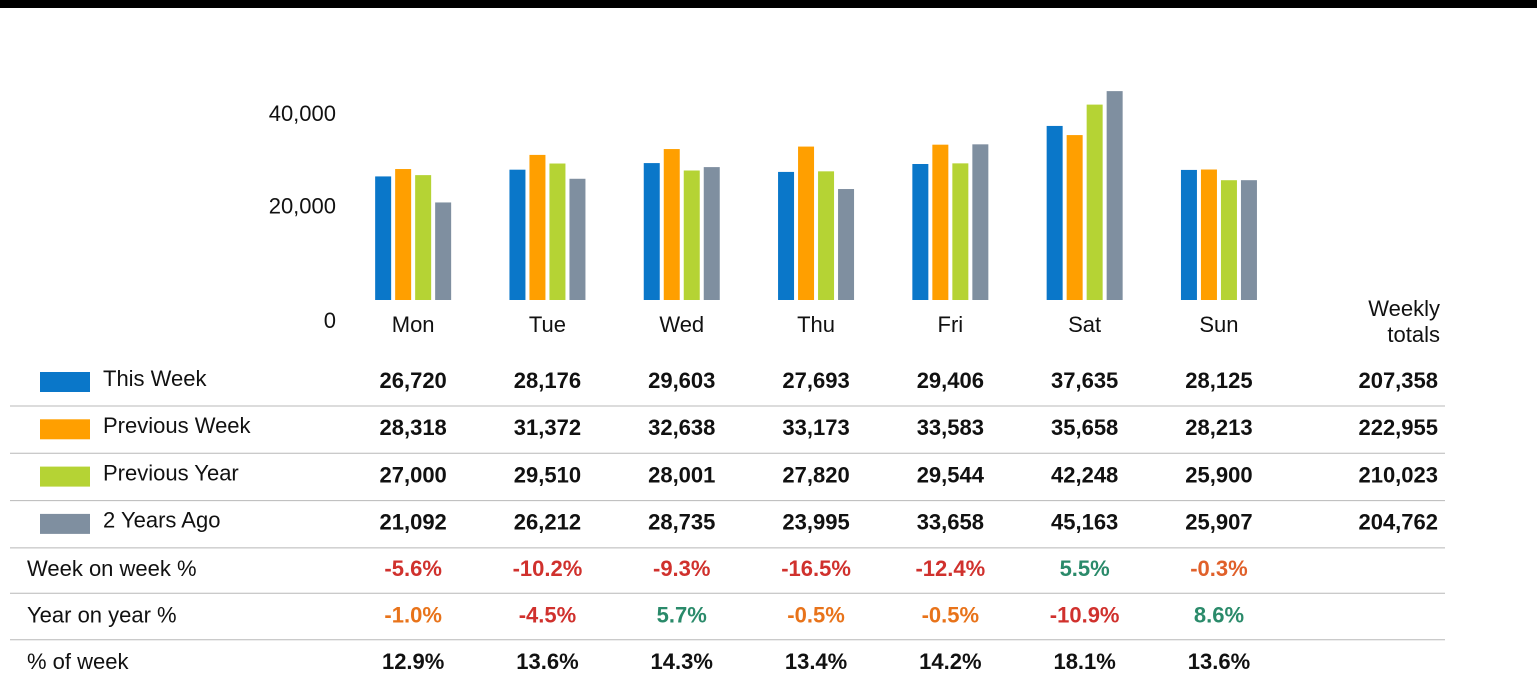 This screenshot has height=689, width=1537. I want to click on table-value: 33,583, so click(950, 427).